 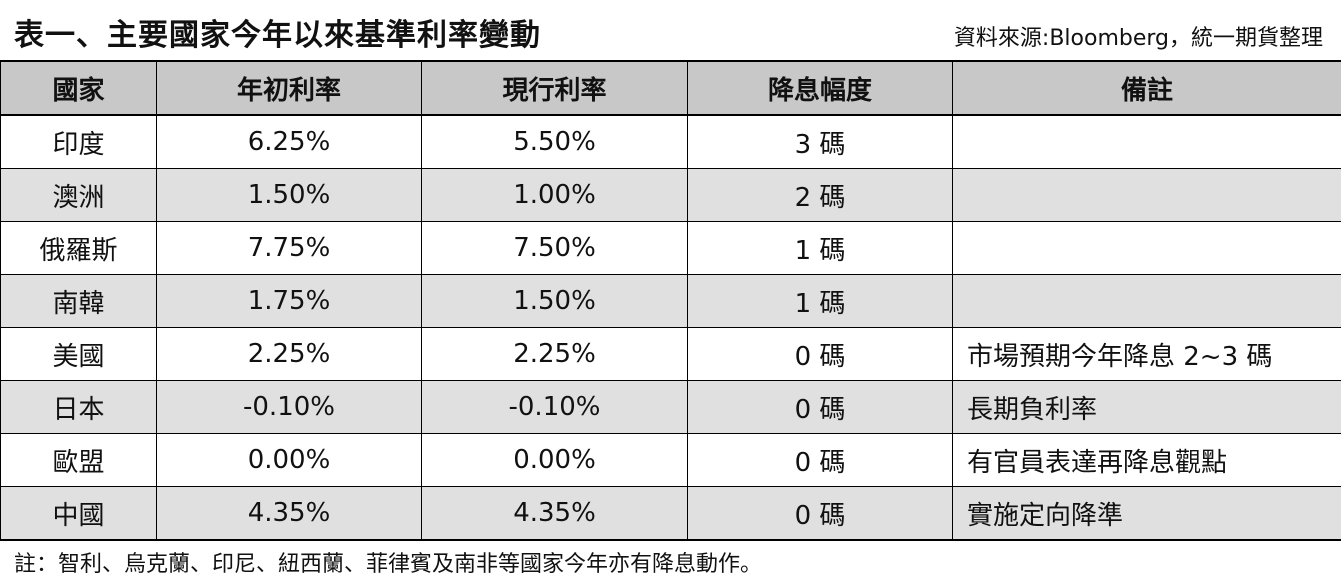 What do you see at coordinates (78, 248) in the screenshot?
I see `cell-country: 俄羅斯` at bounding box center [78, 248].